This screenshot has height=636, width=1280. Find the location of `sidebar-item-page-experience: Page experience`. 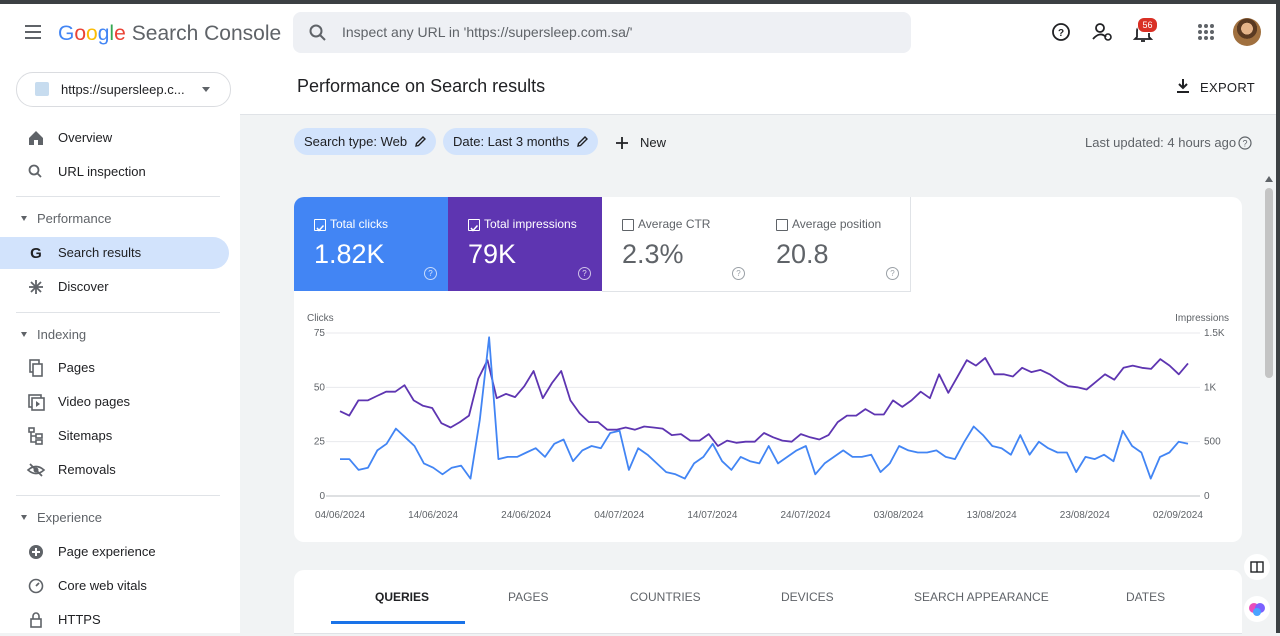

sidebar-item-page-experience: Page experience is located at coordinates (114, 552).